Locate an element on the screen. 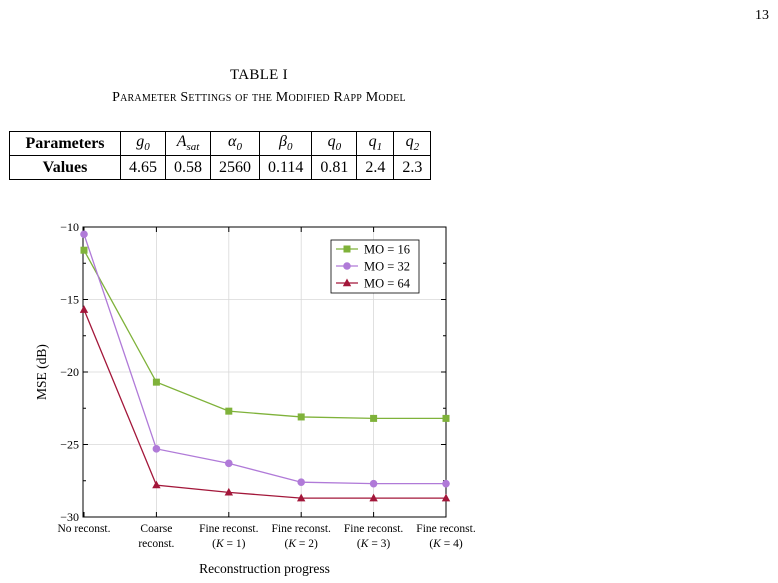 This screenshot has height=583, width=778. header-cell-beta0: β0 is located at coordinates (285, 143).